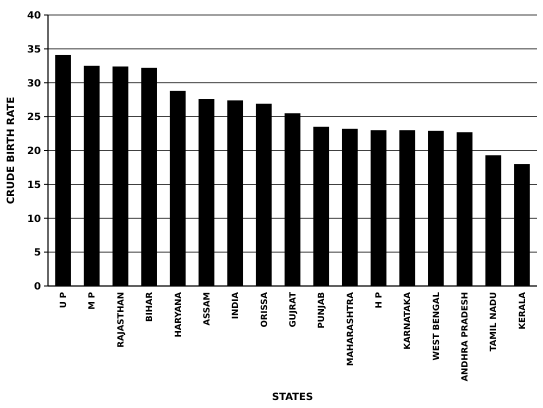 Image resolution: width=543 pixels, height=408 pixels. Describe the element at coordinates (379, 300) in the screenshot. I see `x-tick-label: H P` at that location.